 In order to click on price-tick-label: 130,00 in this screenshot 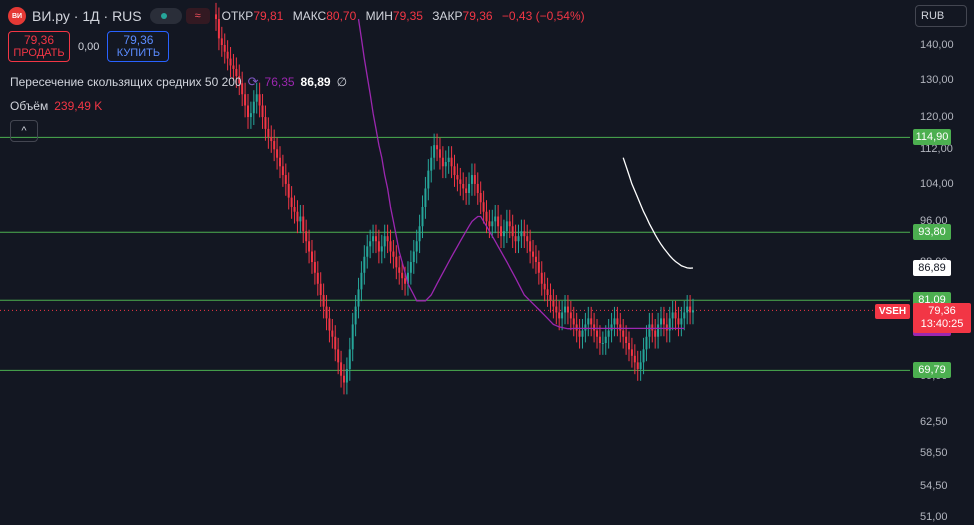, I will do `click(937, 79)`.